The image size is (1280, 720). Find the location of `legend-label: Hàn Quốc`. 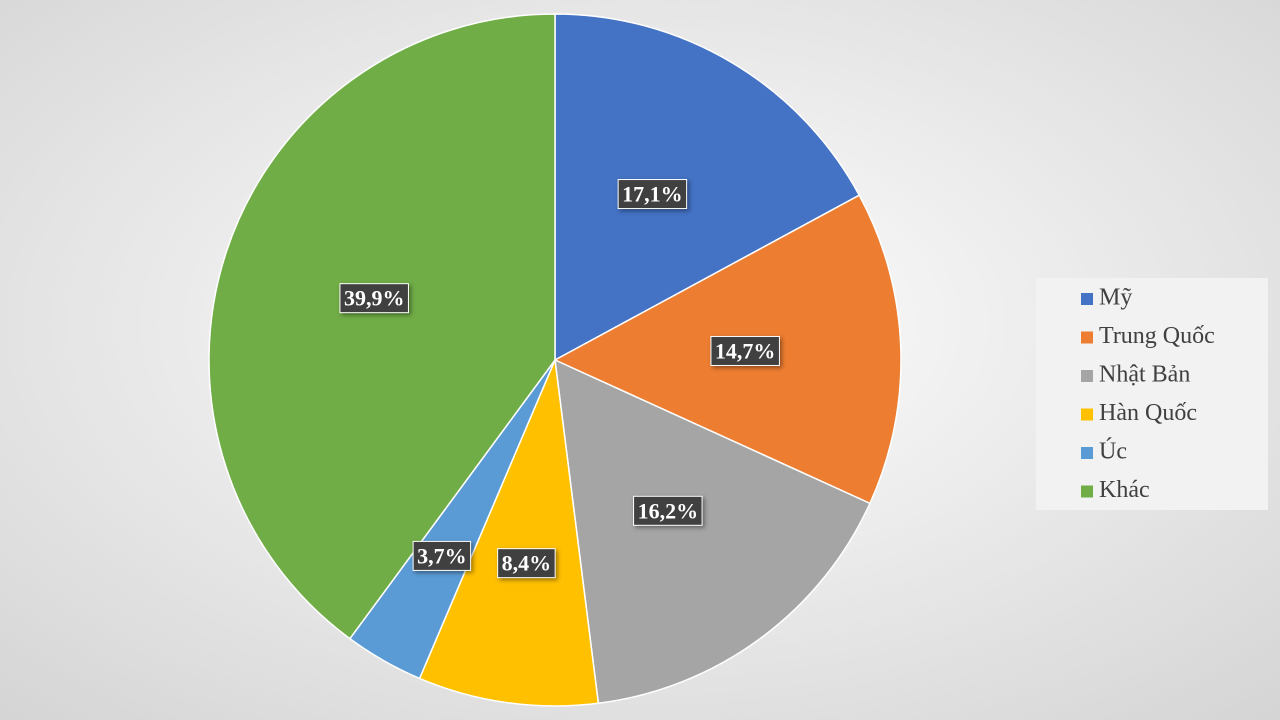

legend-label: Hàn Quốc is located at coordinates (1148, 413).